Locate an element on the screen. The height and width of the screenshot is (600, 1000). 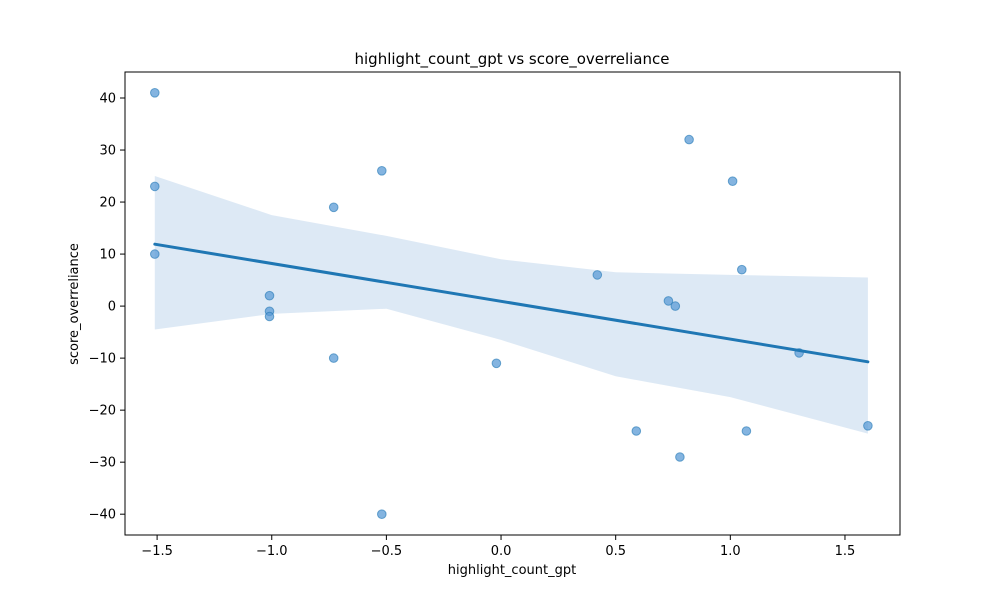
y-tick-label: −20 is located at coordinates (102, 411).